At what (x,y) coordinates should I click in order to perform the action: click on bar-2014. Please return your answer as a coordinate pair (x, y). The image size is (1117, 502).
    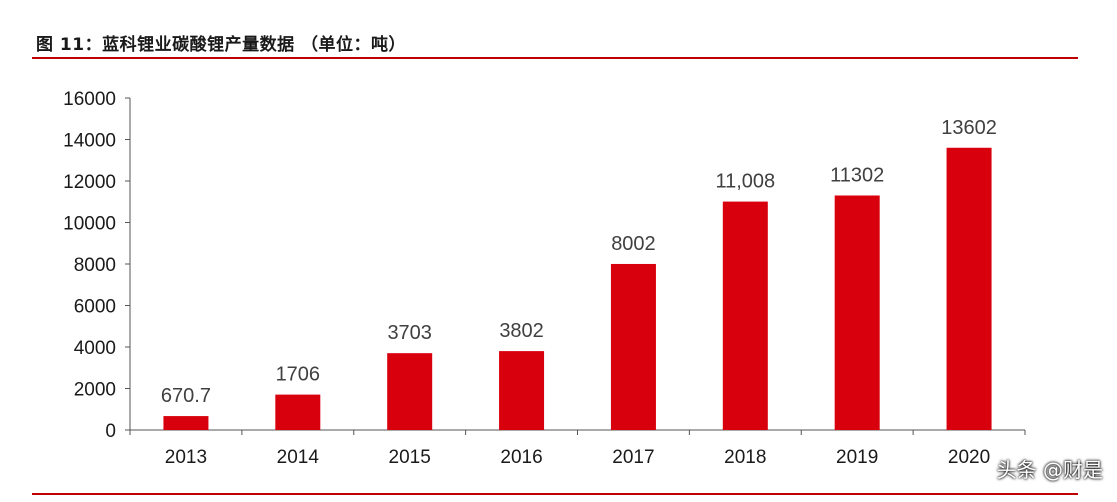
    Looking at the image, I should click on (298, 412).